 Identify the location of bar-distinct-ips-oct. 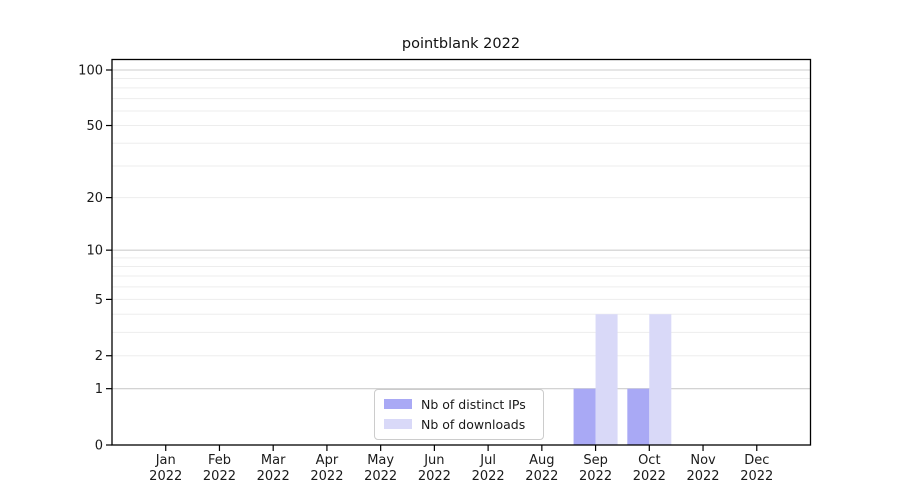
(638, 416).